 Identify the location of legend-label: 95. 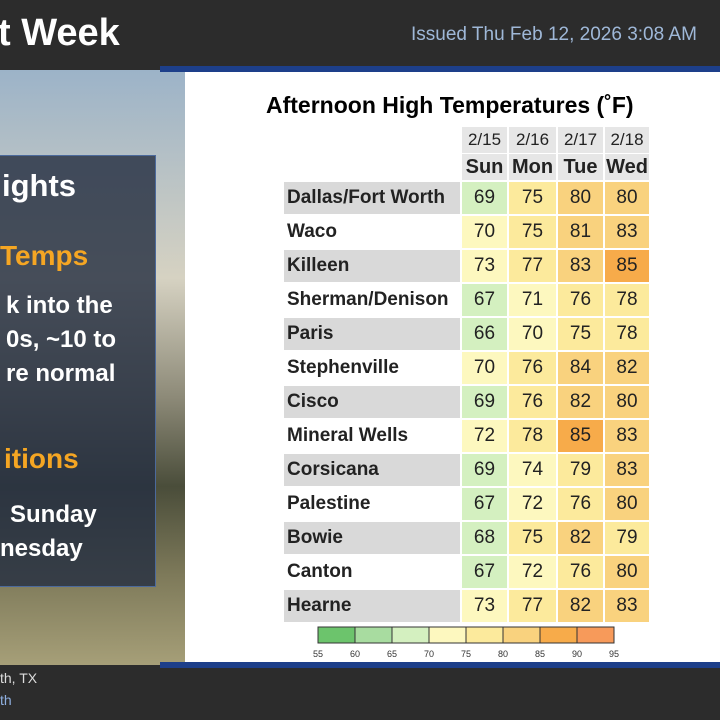
(614, 654).